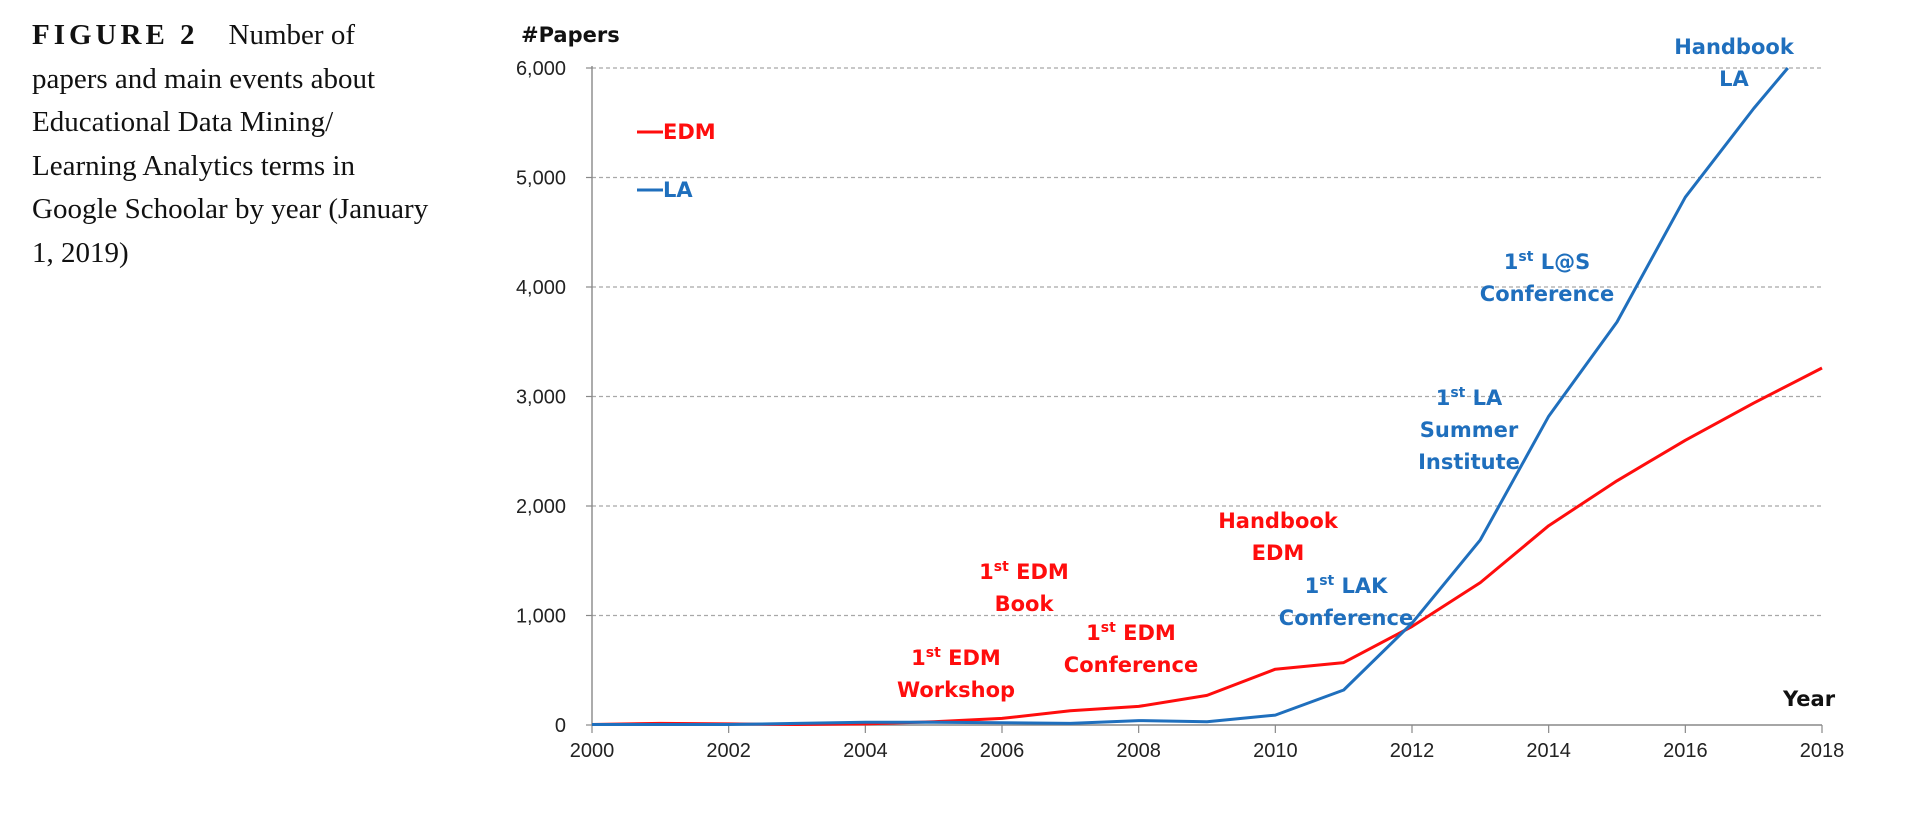  What do you see at coordinates (689, 132) in the screenshot?
I see `legend-label-edm: EDM` at bounding box center [689, 132].